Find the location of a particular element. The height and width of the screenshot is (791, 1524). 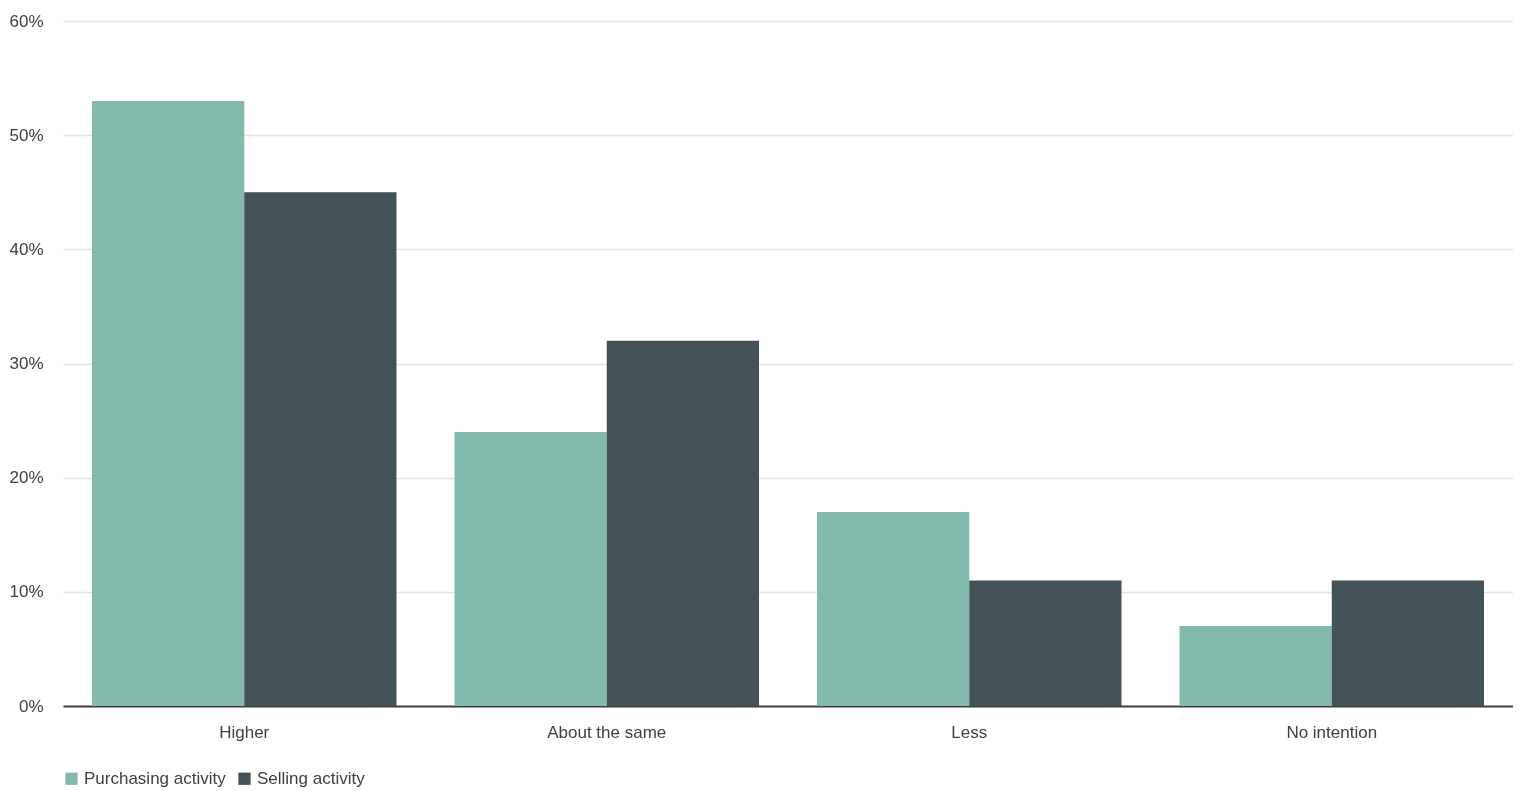

legend-label: Purchasing activity is located at coordinates (155, 778).